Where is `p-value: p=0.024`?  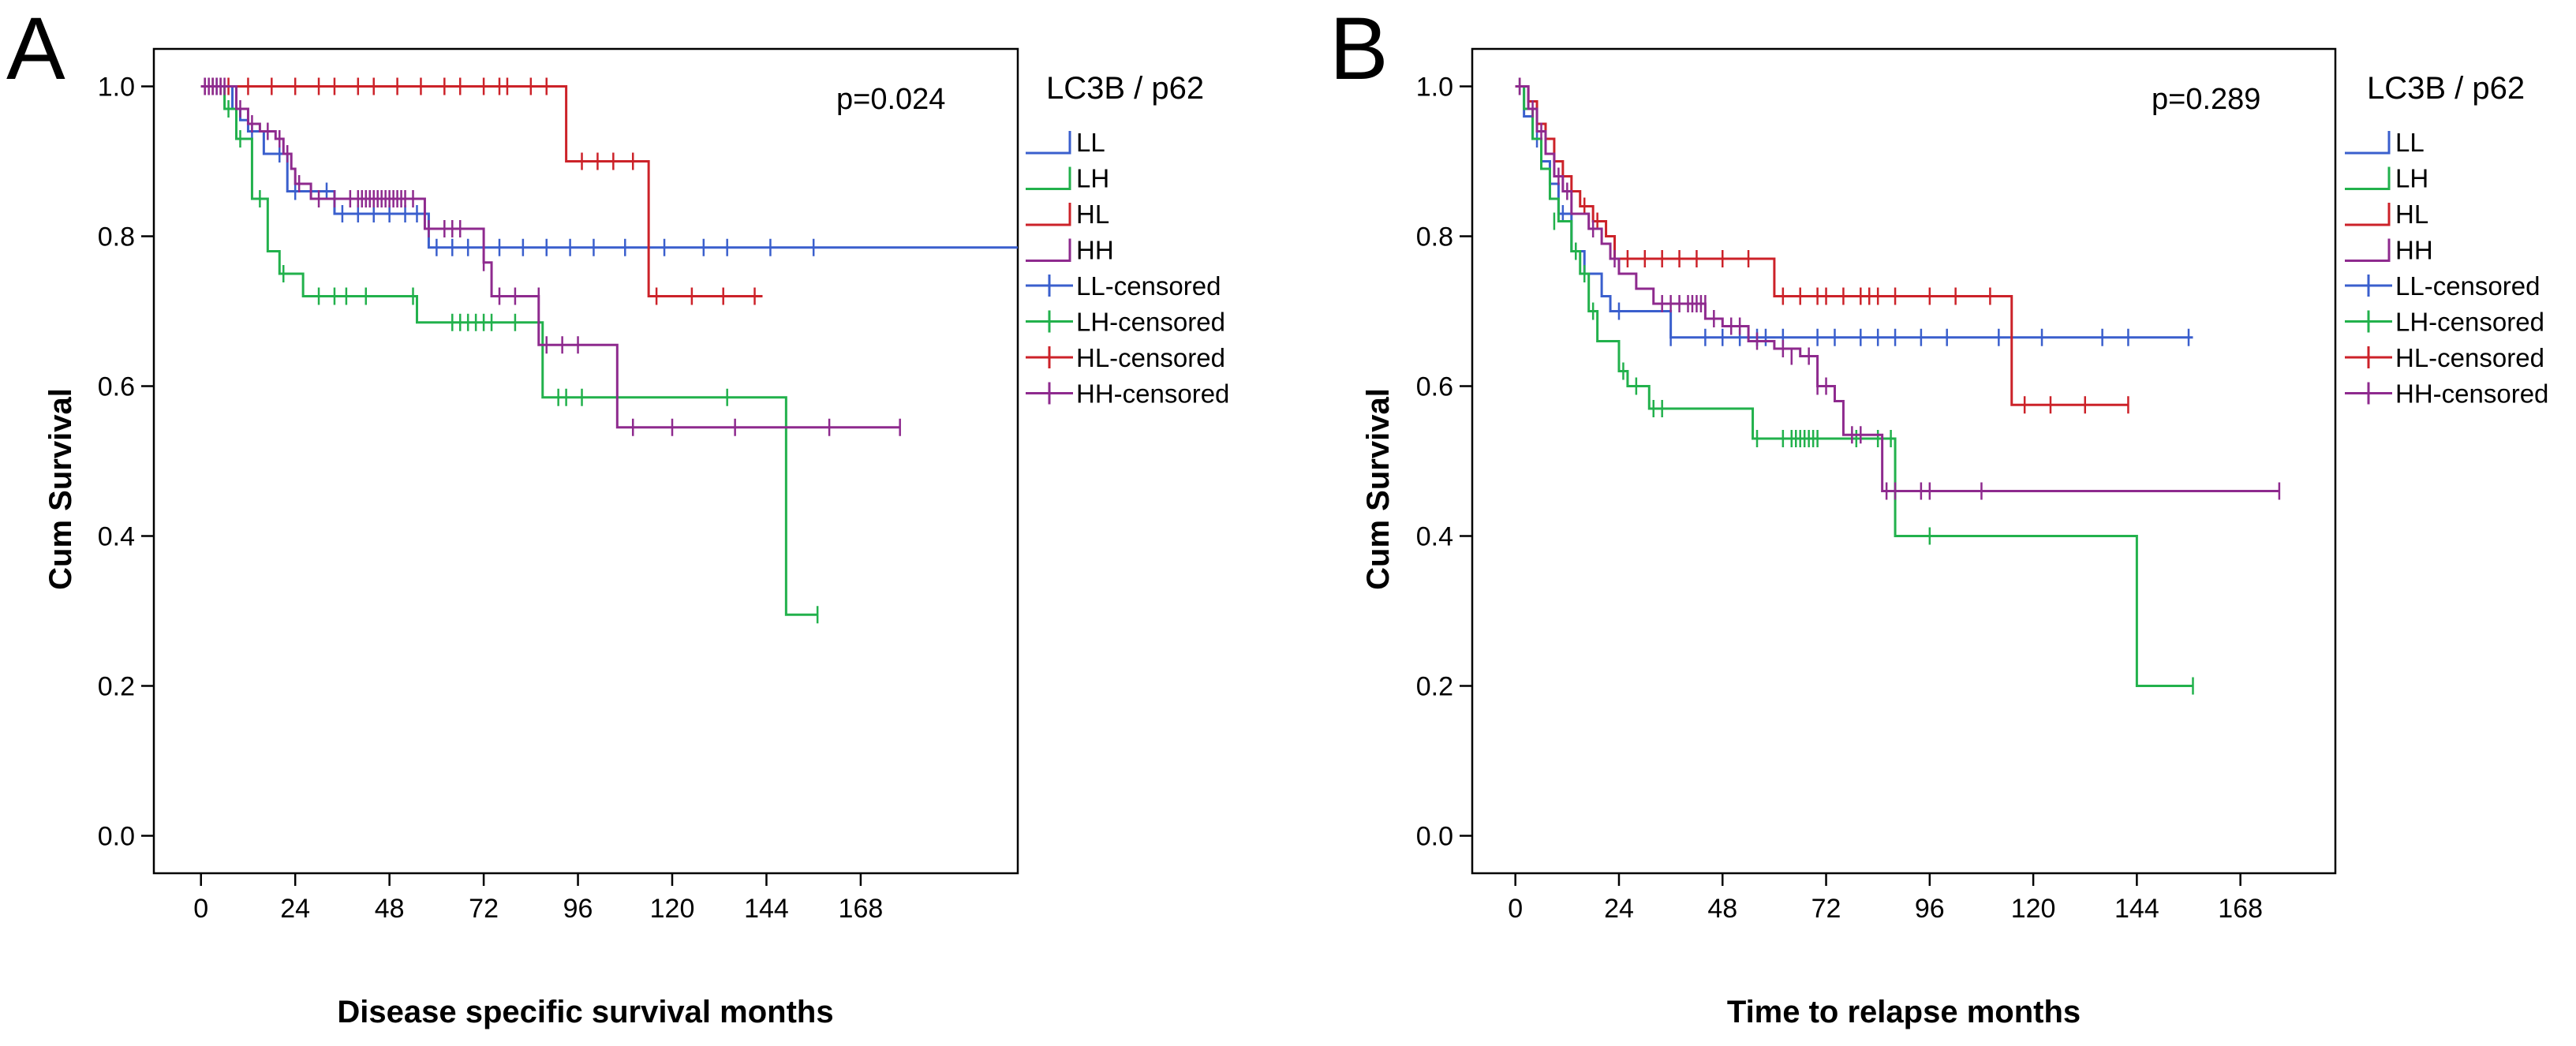
p-value: p=0.024 is located at coordinates (890, 99).